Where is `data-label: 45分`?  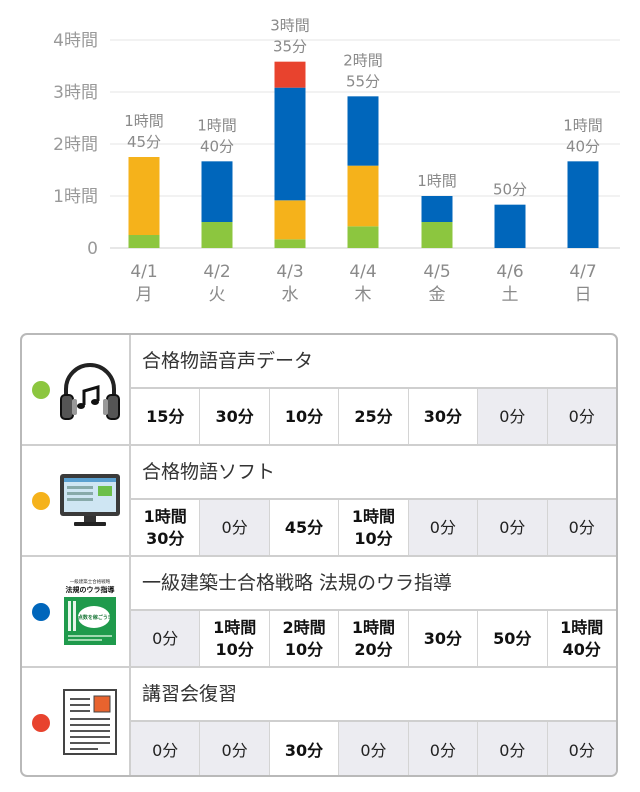 data-label: 45分 is located at coordinates (144, 142).